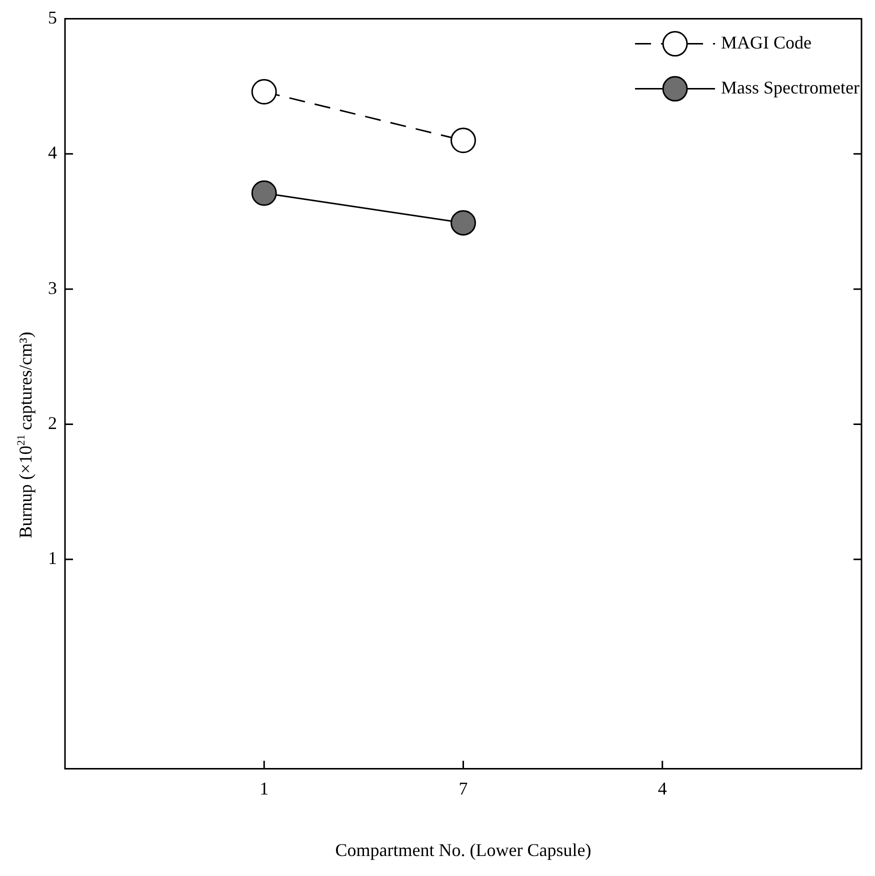  I want to click on y-tick-label: 2, so click(52, 422).